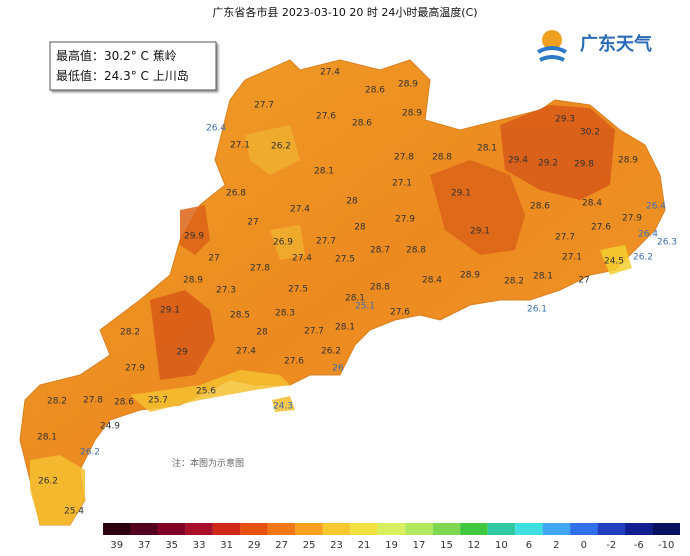 The width and height of the screenshot is (690, 556). What do you see at coordinates (116, 55) in the screenshot?
I see `max-info: 最高值：30.2° C 蕉岭` at bounding box center [116, 55].